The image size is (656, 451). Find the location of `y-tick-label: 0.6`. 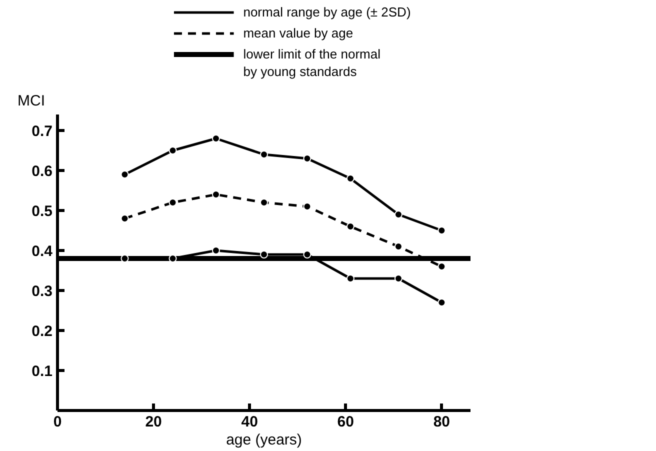

y-tick-label: 0.6 is located at coordinates (42, 171).